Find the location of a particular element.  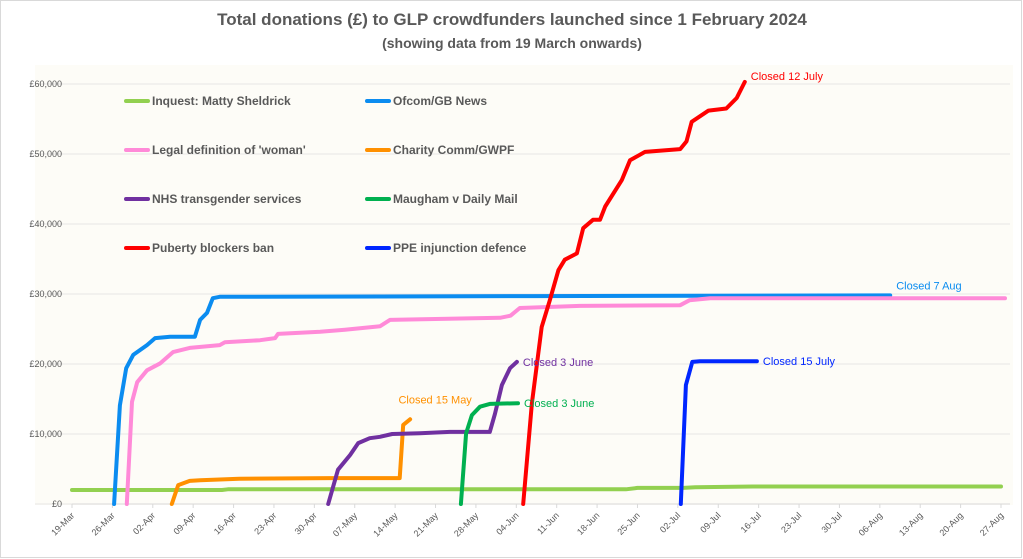

y-tick-label: £30,000 is located at coordinates (45, 294).